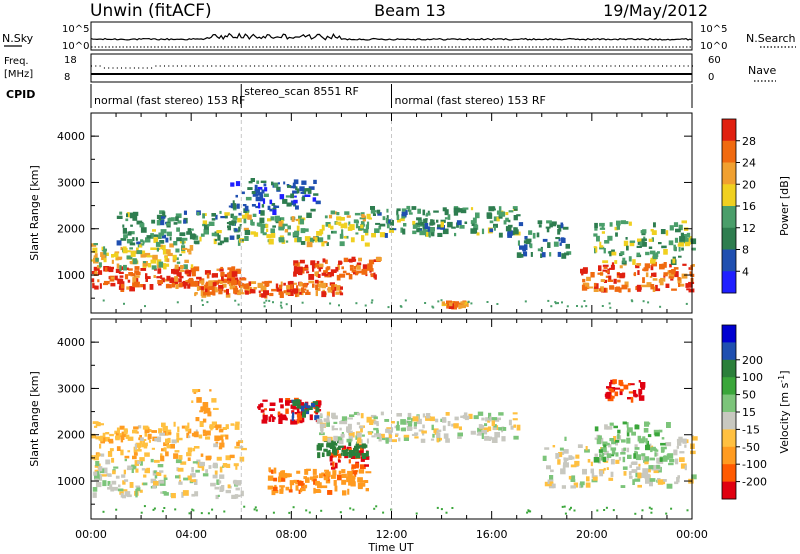  Describe the element at coordinates (301, 91) in the screenshot. I see `cpid-segment-label: stereo_scan 8551 RF` at that location.